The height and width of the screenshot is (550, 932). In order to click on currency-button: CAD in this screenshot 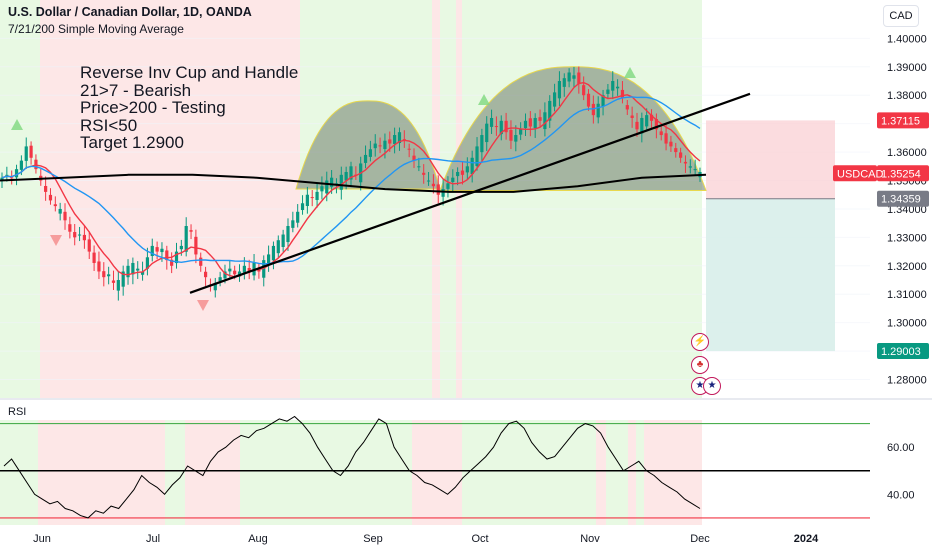, I will do `click(901, 16)`.